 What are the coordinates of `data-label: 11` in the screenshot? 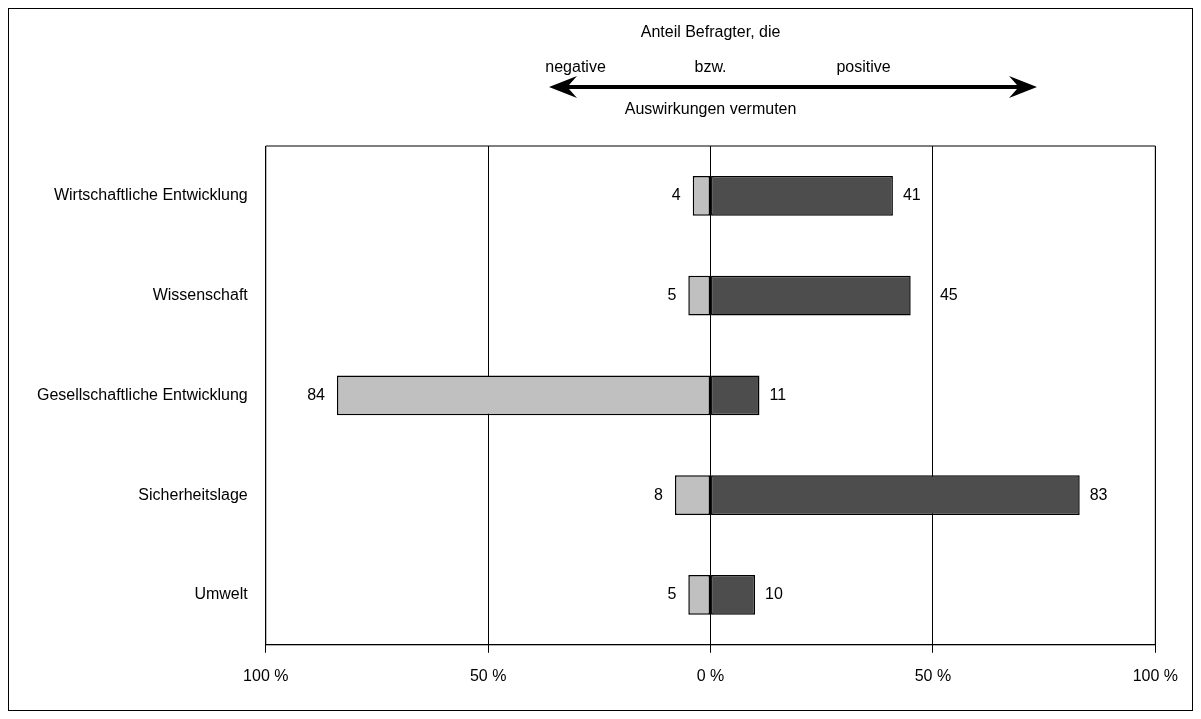 It's located at (778, 394).